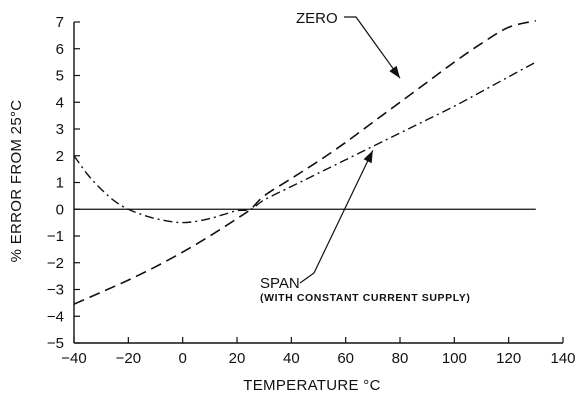 This screenshot has height=398, width=577. I want to click on x-tick-label: 120, so click(508, 358).